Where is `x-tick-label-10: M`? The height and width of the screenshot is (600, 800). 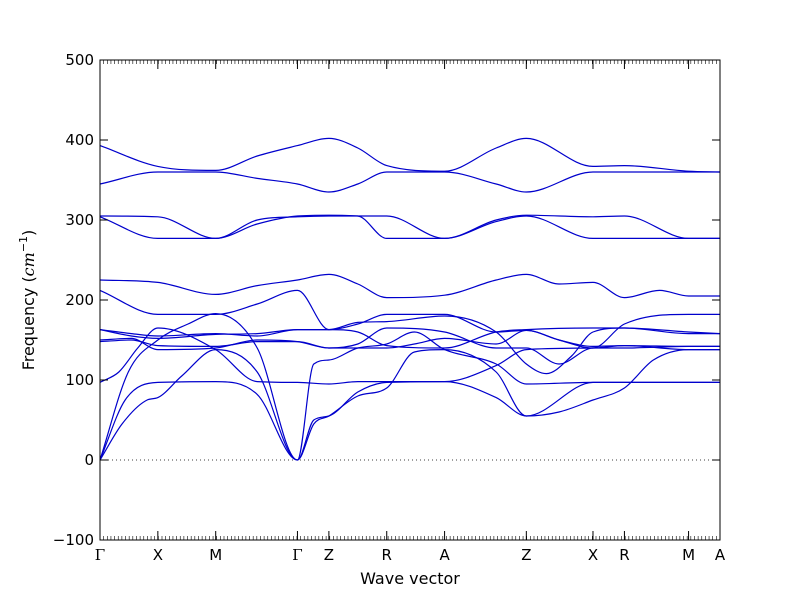
x-tick-label-10: M is located at coordinates (688, 555).